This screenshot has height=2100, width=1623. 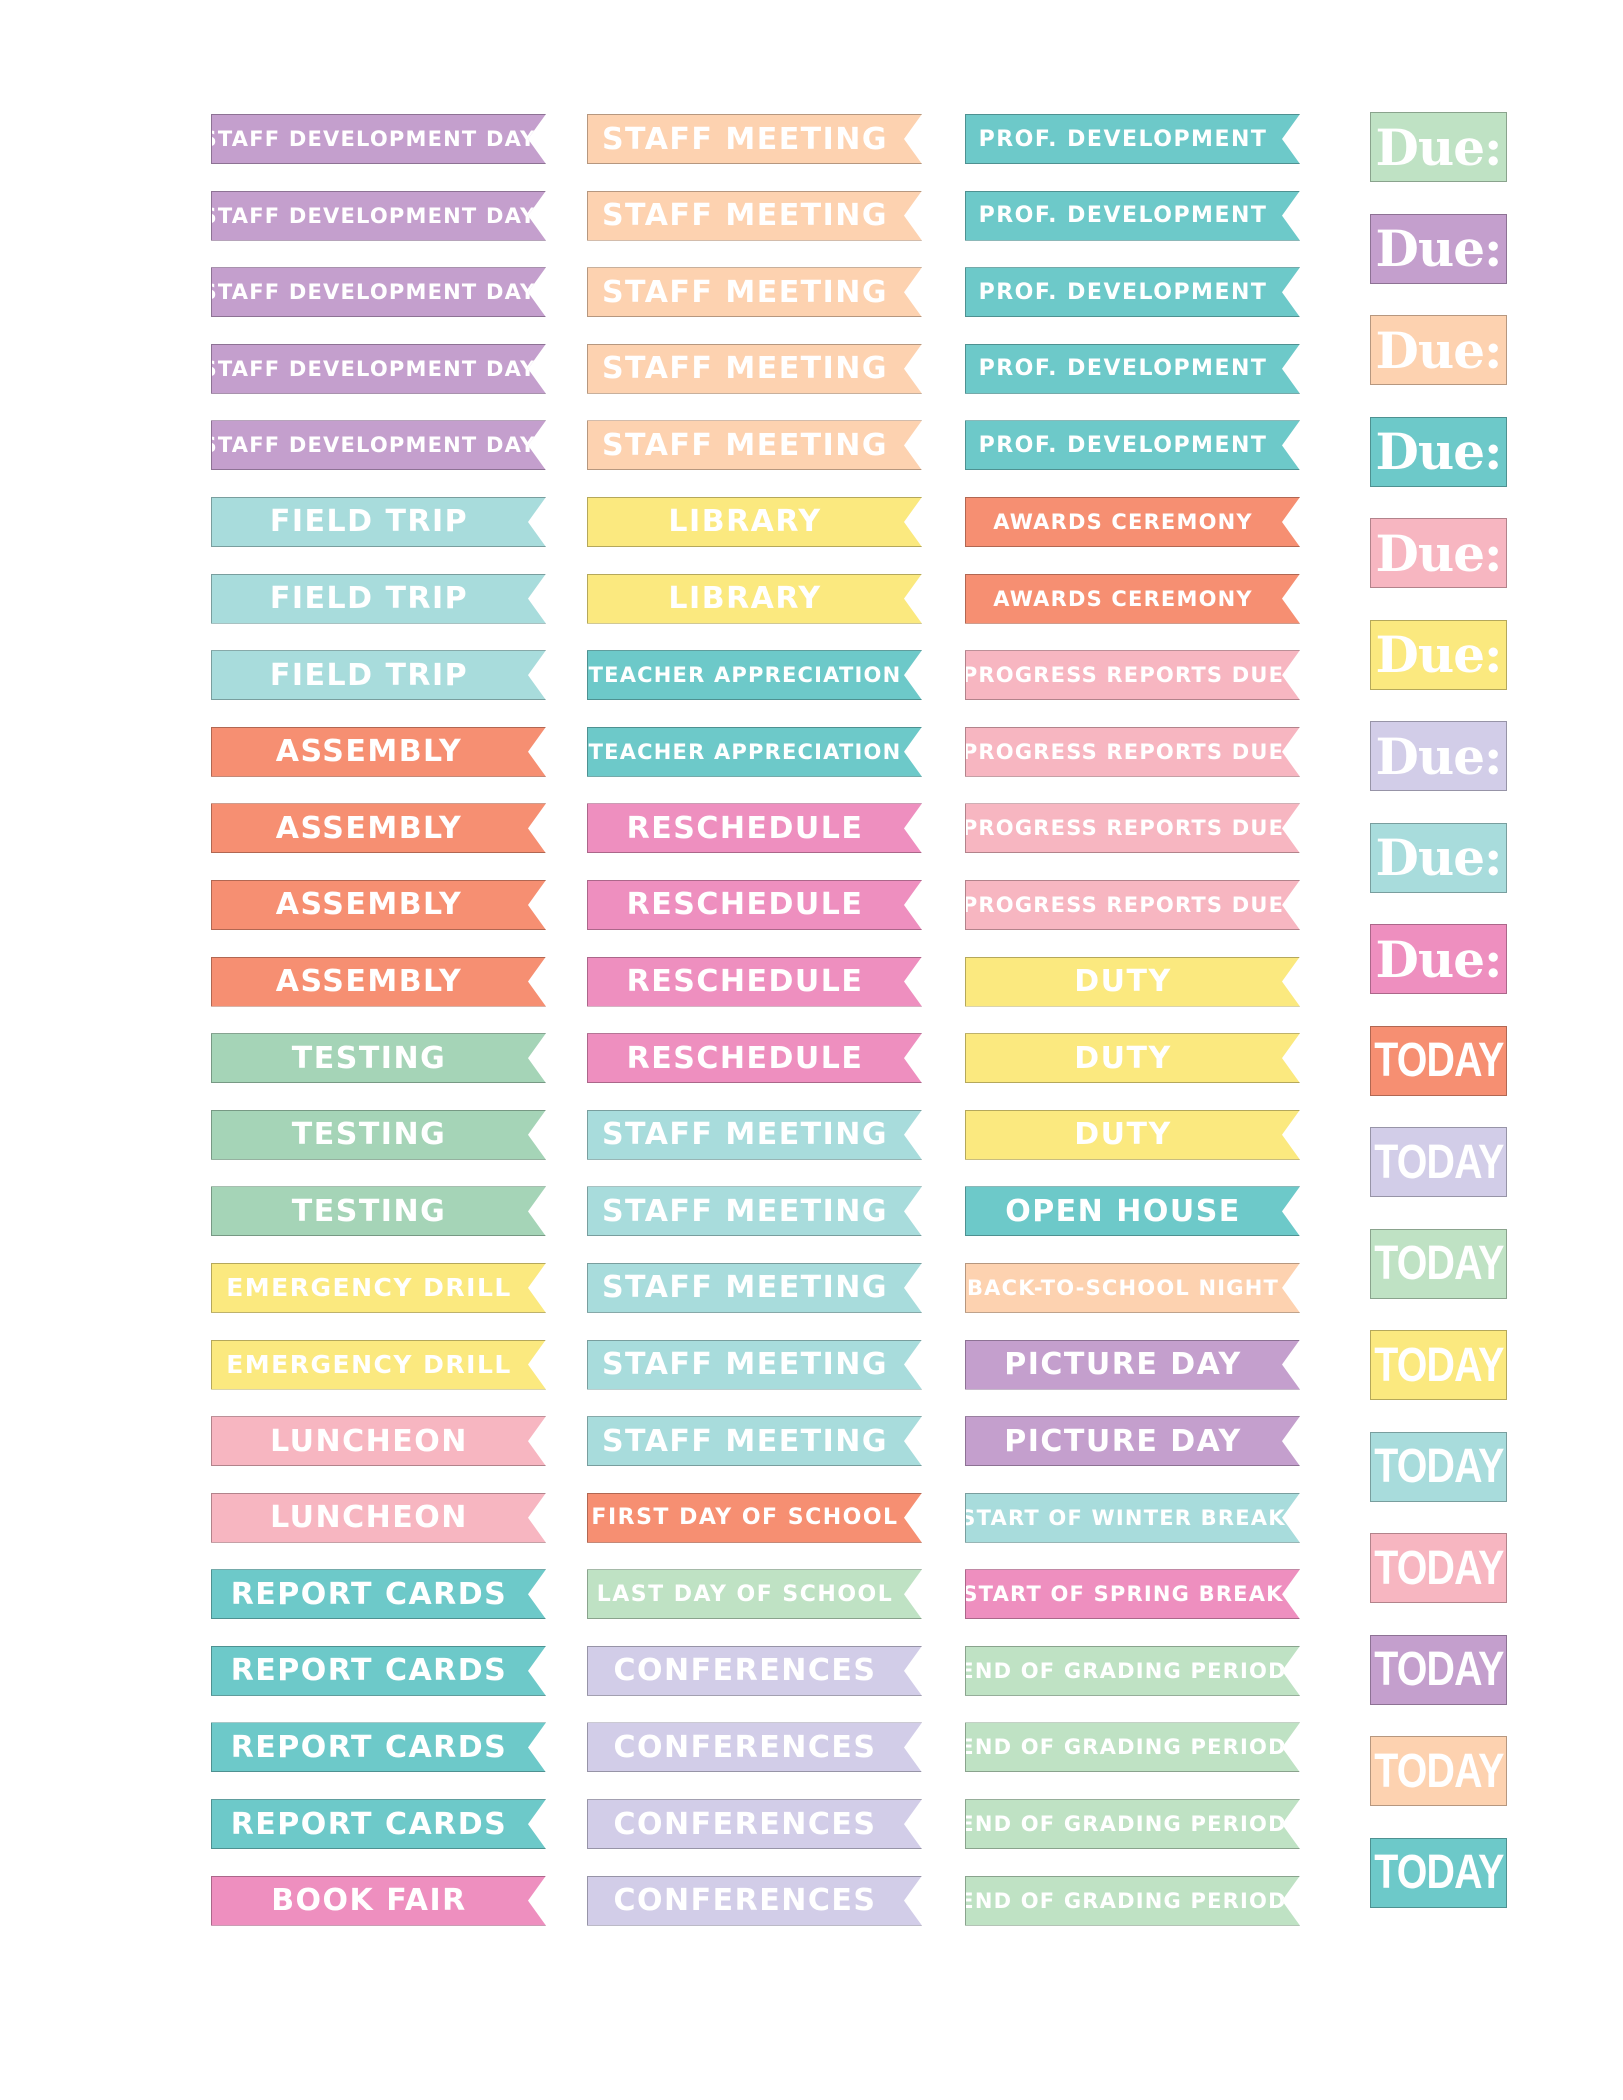 I want to click on banner-sticker-progress-reports-due: PROGRESS REPORTS DUE, so click(x=1132, y=828).